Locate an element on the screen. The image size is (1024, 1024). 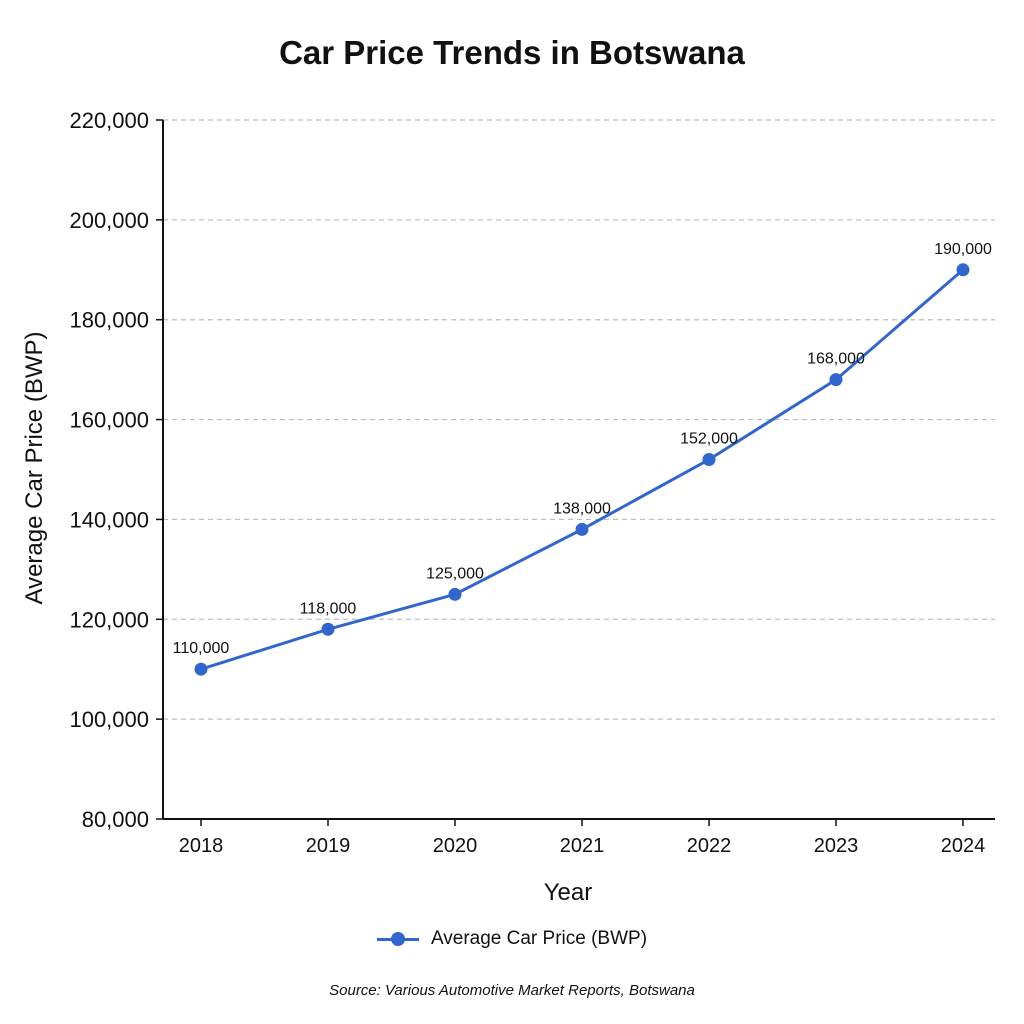
y-tick-label: 220,000 is located at coordinates (109, 120).